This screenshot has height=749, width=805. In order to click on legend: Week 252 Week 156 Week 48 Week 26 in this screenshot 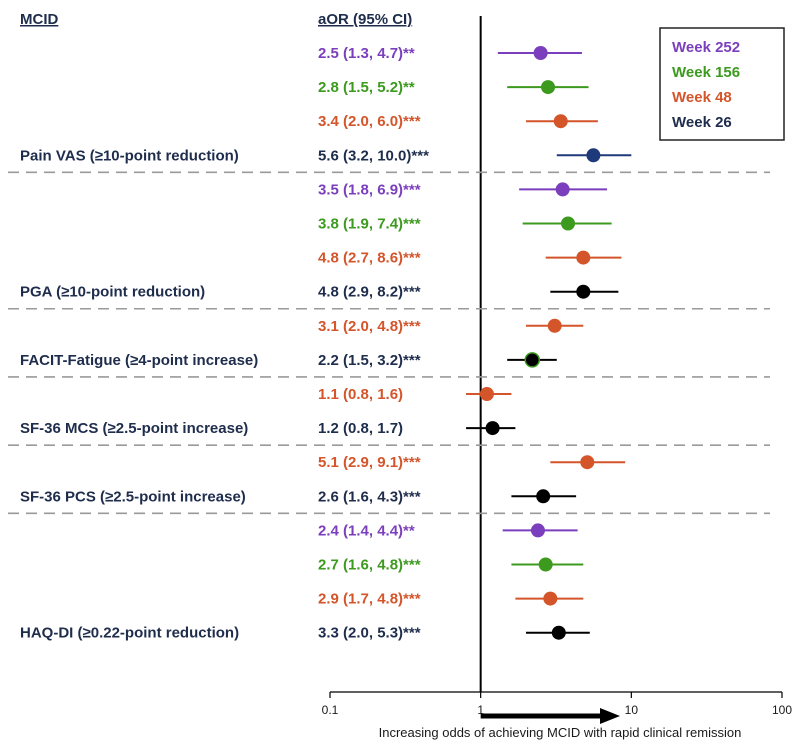, I will do `click(722, 84)`.